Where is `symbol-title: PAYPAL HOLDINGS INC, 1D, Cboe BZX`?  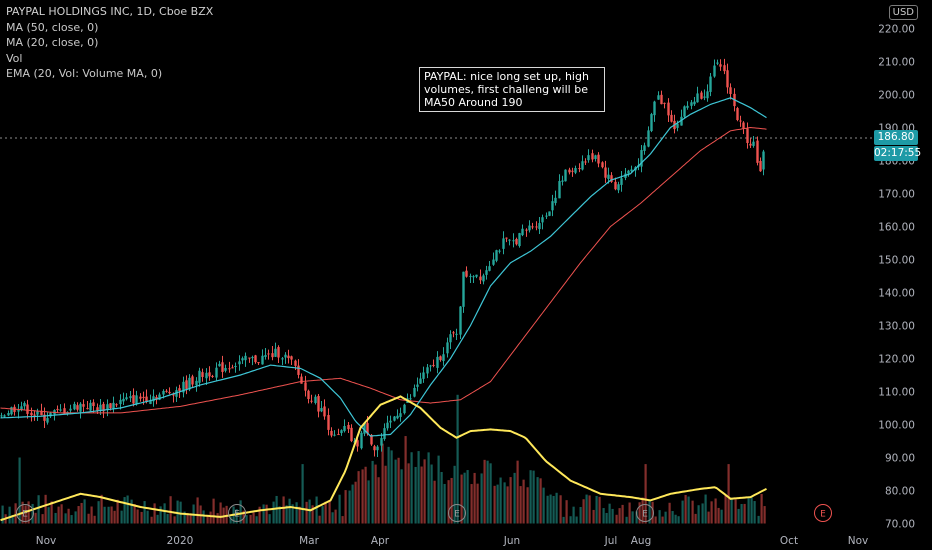
symbol-title: PAYPAL HOLDINGS INC, 1D, Cboe BZX is located at coordinates (110, 11).